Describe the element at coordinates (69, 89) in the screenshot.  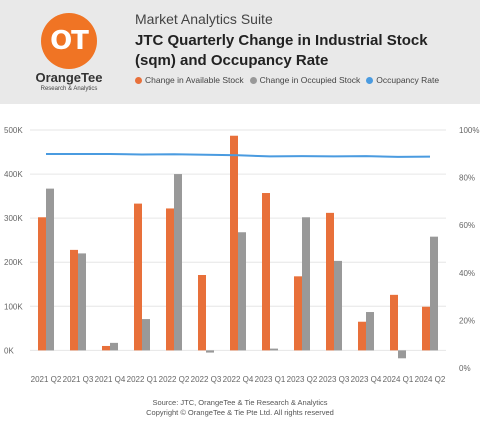
I see `logo-subtitle: Research & Analytics` at that location.